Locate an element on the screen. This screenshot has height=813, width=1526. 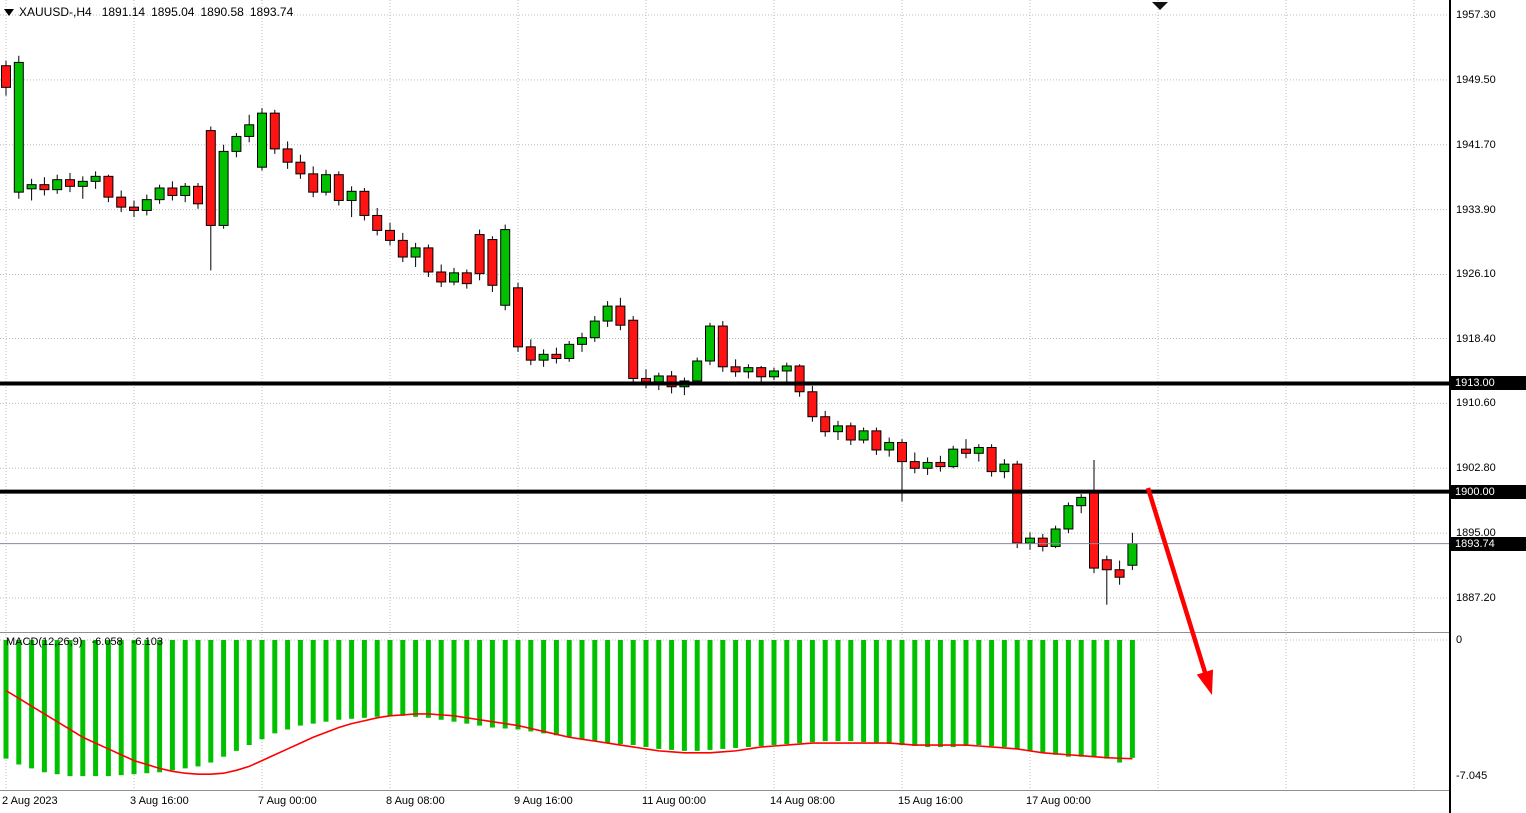
price-tick-label: 1887.20 is located at coordinates (1476, 598).